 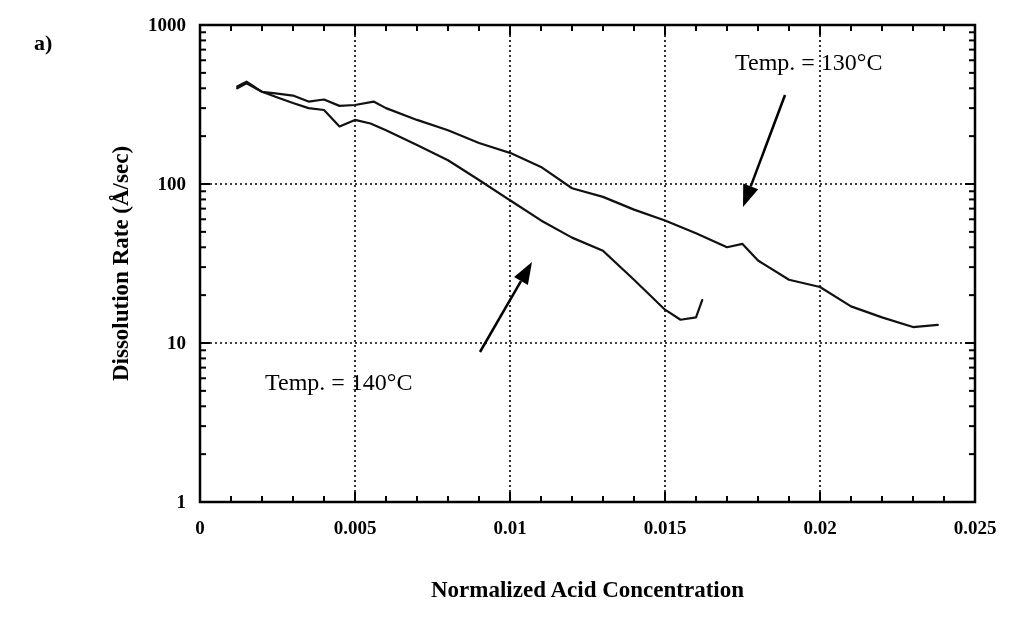 I want to click on x-tick-label: 0.005, so click(x=355, y=527).